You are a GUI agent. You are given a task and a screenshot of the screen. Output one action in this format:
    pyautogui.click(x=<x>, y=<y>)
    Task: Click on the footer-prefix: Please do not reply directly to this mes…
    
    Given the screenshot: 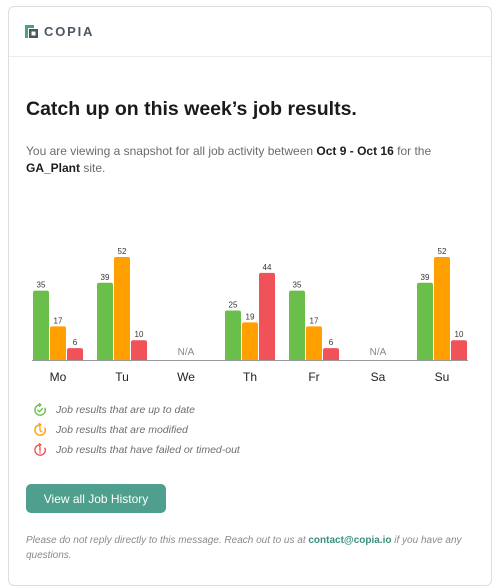 What is the action you would take?
    pyautogui.click(x=167, y=540)
    